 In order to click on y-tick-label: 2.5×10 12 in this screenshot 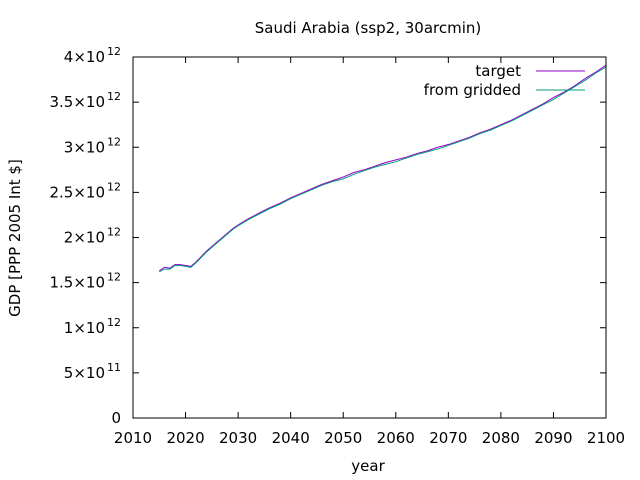, I will do `click(85, 190)`.